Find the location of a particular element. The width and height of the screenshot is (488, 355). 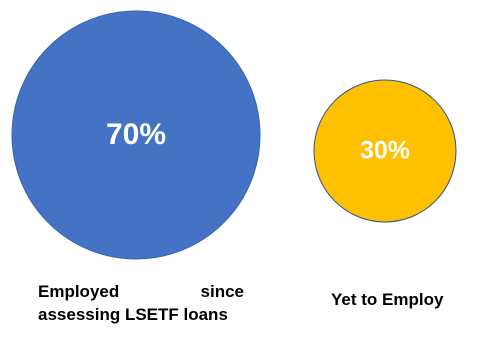

category-label-yet-to-employ: Yet to Employ is located at coordinates (387, 299).